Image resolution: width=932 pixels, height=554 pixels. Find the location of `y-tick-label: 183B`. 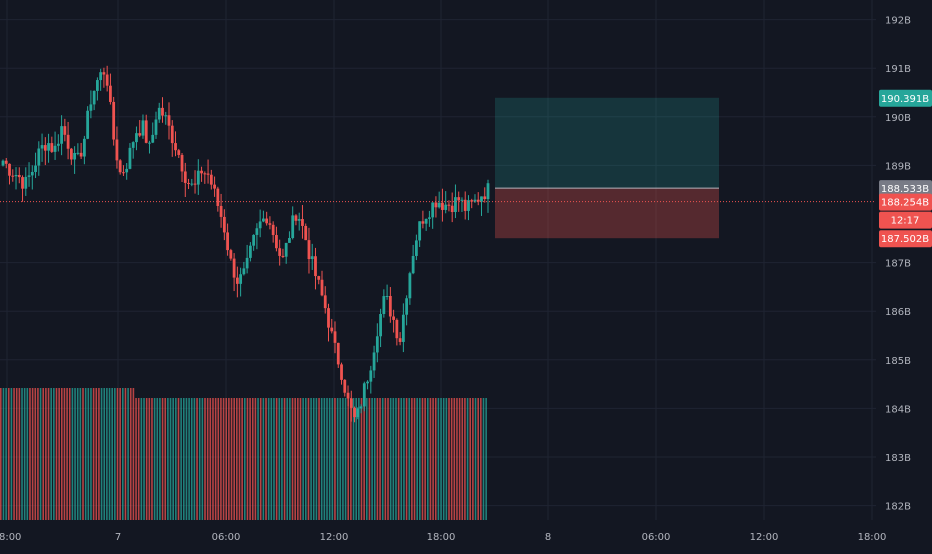

y-tick-label: 183B is located at coordinates (898, 458).